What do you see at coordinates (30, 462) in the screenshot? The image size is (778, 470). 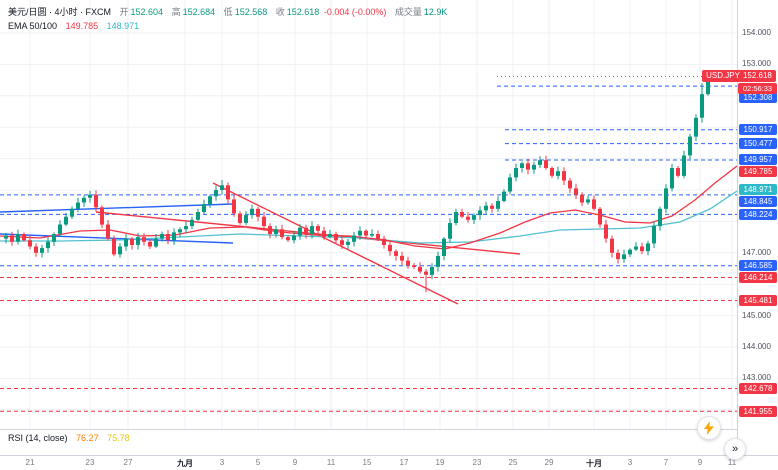 I see `time-axis-label: 21` at bounding box center [30, 462].